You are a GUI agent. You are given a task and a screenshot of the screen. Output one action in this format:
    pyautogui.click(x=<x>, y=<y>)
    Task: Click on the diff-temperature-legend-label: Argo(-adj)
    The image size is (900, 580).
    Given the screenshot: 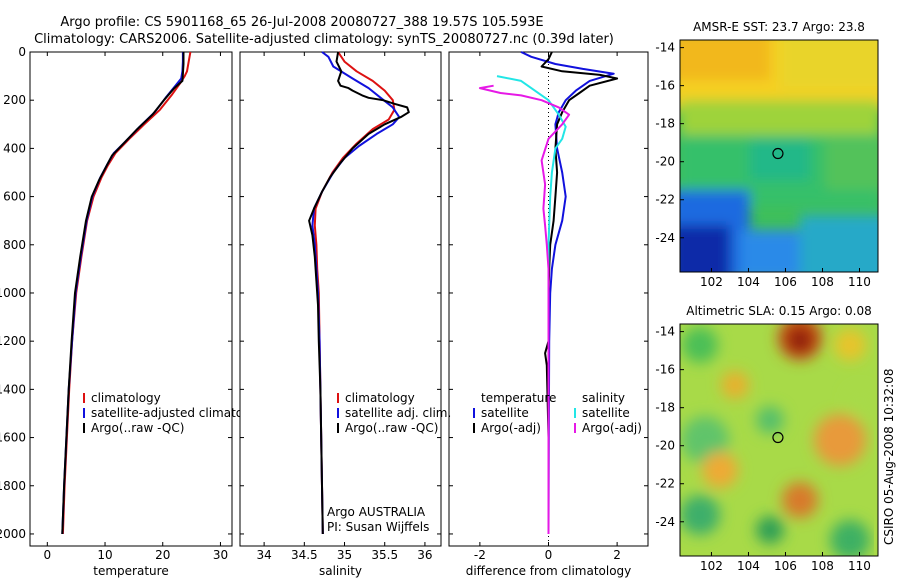 What is the action you would take?
    pyautogui.click(x=511, y=428)
    